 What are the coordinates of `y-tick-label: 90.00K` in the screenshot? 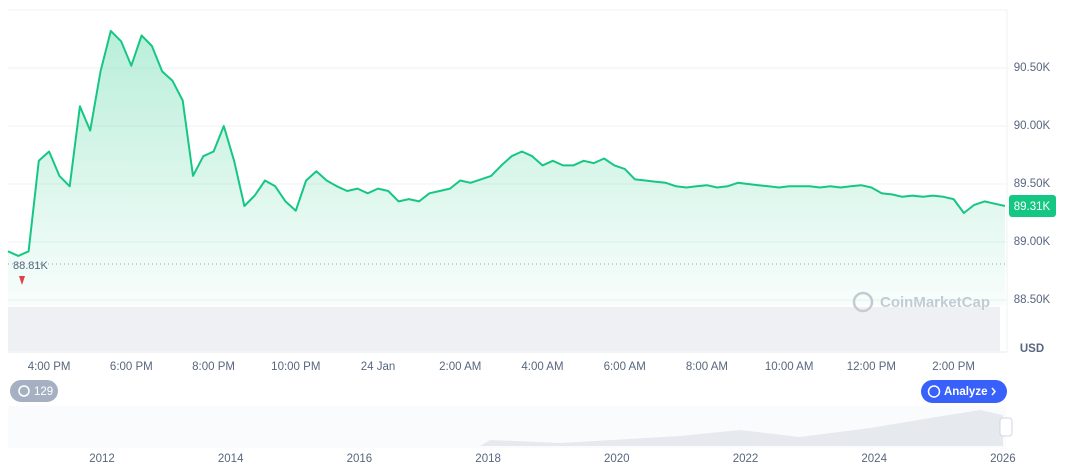 It's located at (1032, 126).